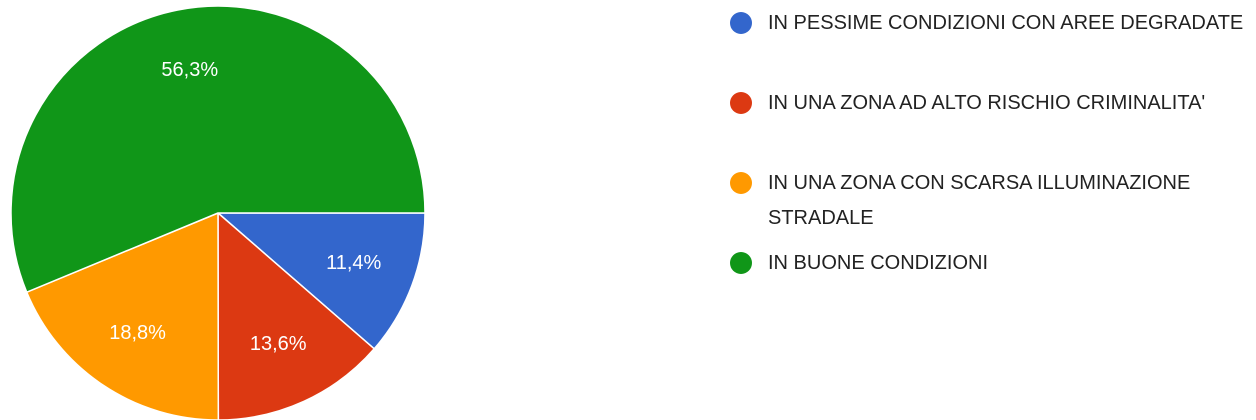 The width and height of the screenshot is (1256, 420). Describe the element at coordinates (987, 286) in the screenshot. I see `legend-item: IN BUONE CONDIZIONI` at that location.